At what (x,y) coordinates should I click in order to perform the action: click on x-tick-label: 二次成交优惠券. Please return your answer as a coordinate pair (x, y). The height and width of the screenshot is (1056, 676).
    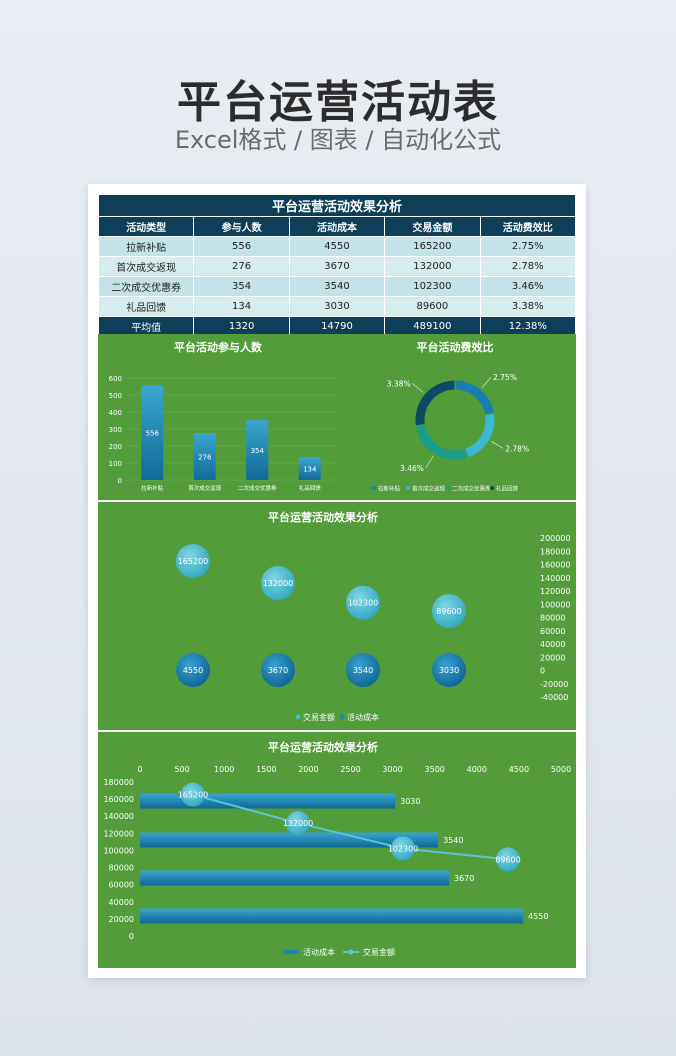
    Looking at the image, I should click on (257, 488).